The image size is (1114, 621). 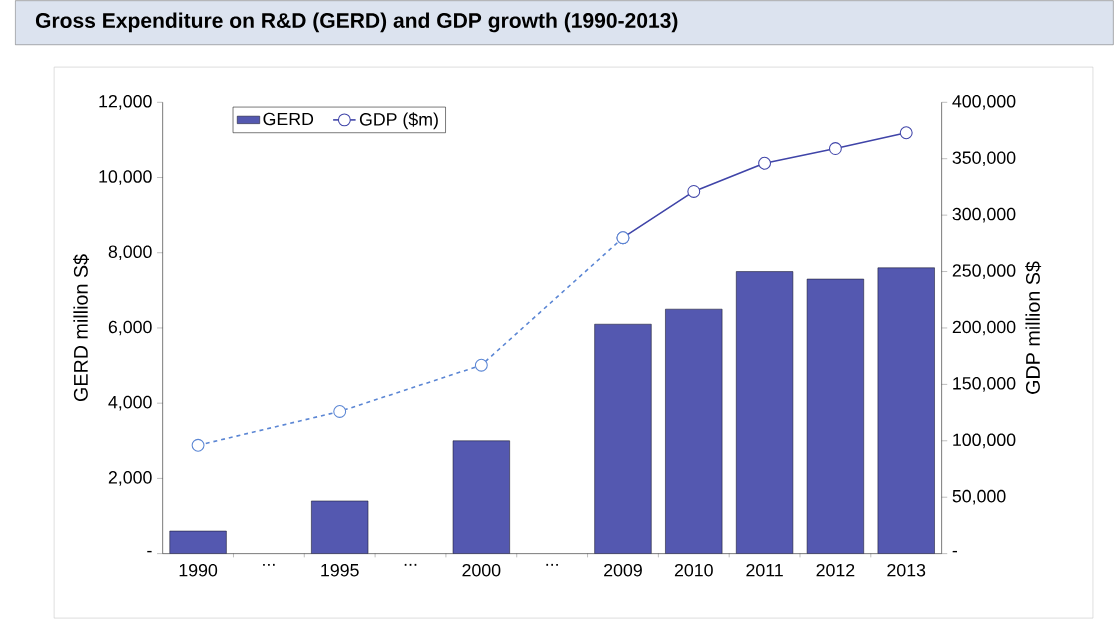 I want to click on y2-tick-label: 300,000, so click(x=984, y=215).